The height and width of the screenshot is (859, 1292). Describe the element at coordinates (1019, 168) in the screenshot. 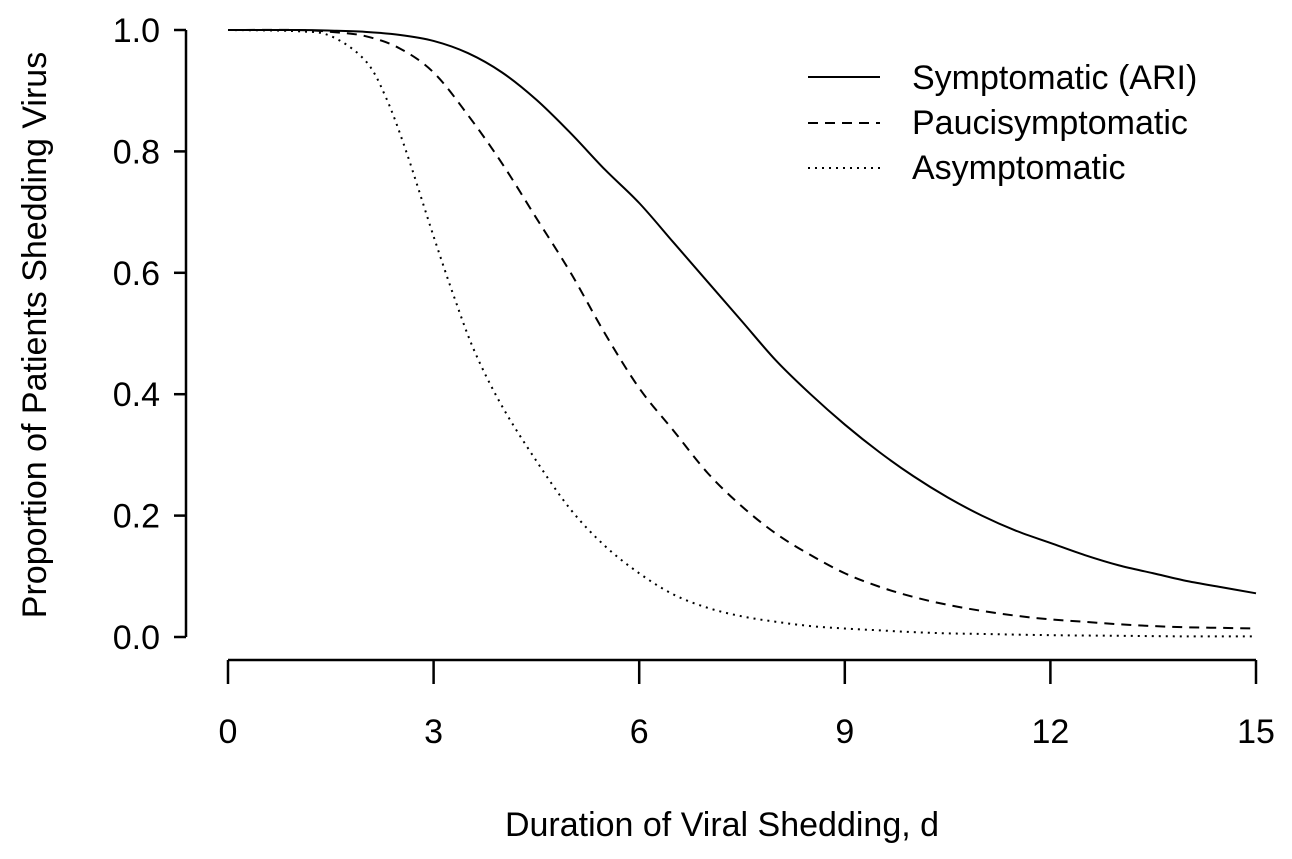

I see `legend-label-asymptomatic: Asymptomatic` at that location.